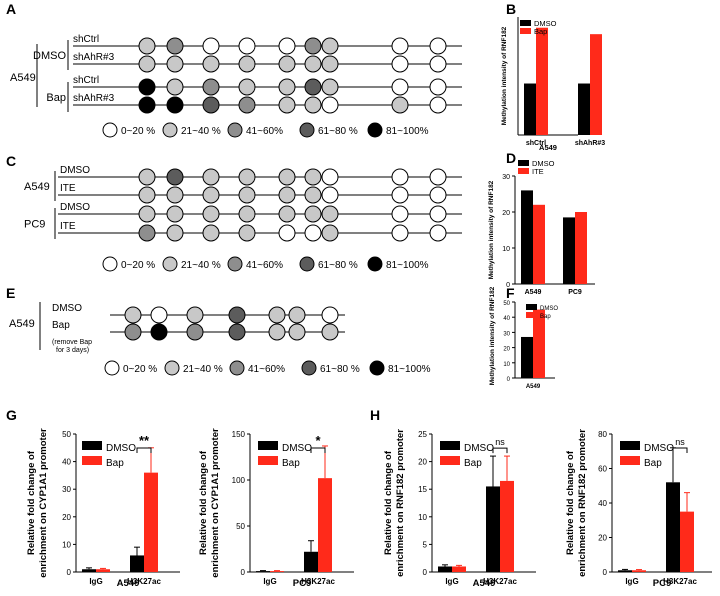 This screenshot has height=596, width=720. What do you see at coordinates (602, 503) in the screenshot?
I see `y-tick-label: 40` at bounding box center [602, 503].